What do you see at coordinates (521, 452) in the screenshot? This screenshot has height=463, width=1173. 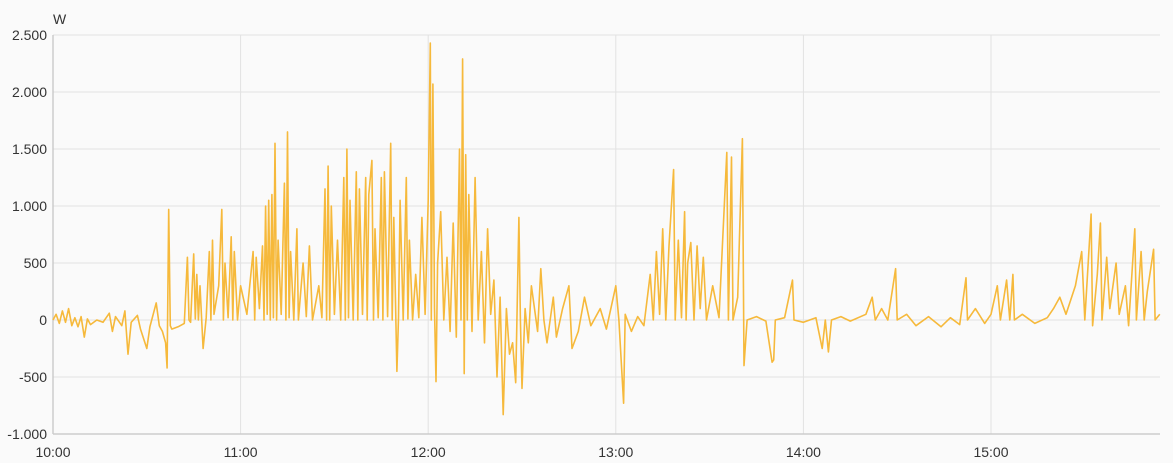 I see `x-axis-ticks: 10:00 11:00 12:00 13:00 14:00 15:00` at bounding box center [521, 452].